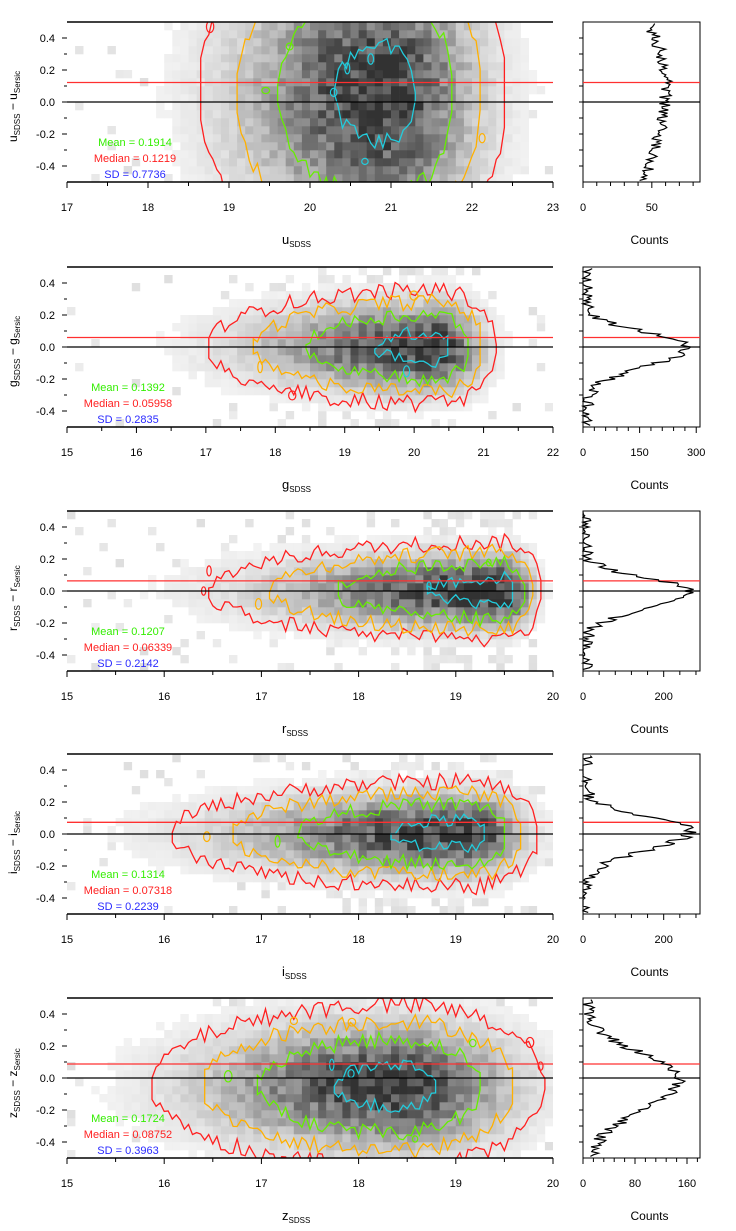 Image resolution: width=736 pixels, height=1231 pixels. I want to click on histogram-line, so click(636, 347).